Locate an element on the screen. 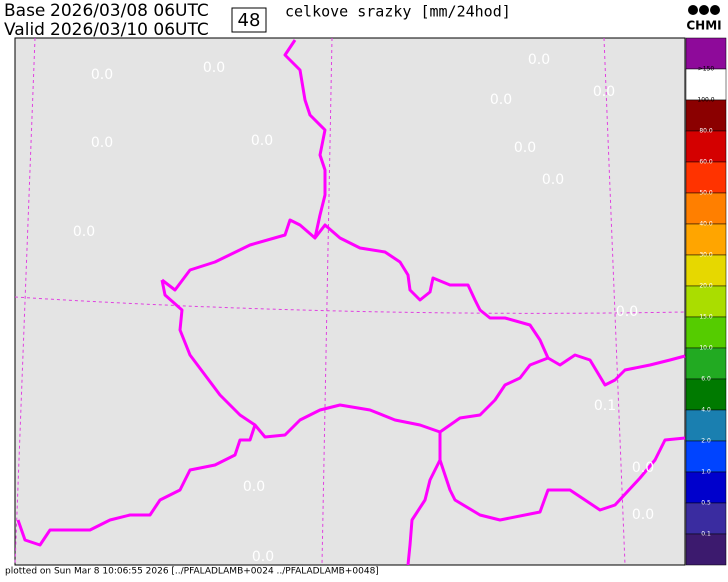 This screenshot has width=728, height=582. lead: 48 is located at coordinates (249, 20).